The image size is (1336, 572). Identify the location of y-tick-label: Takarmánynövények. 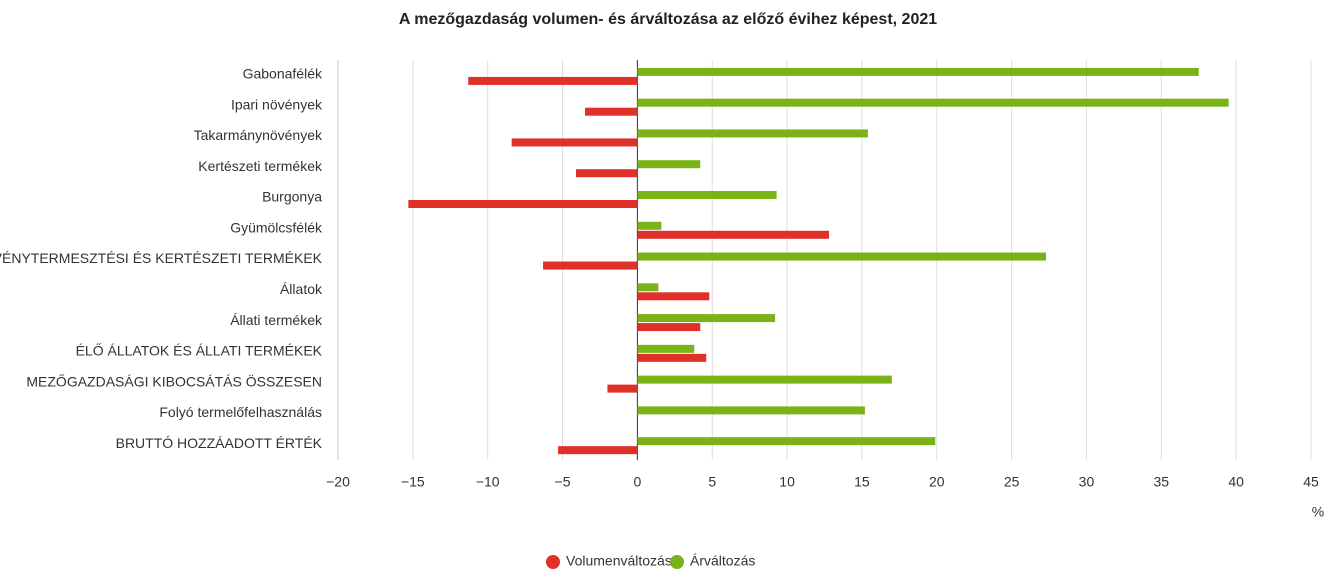
(258, 135).